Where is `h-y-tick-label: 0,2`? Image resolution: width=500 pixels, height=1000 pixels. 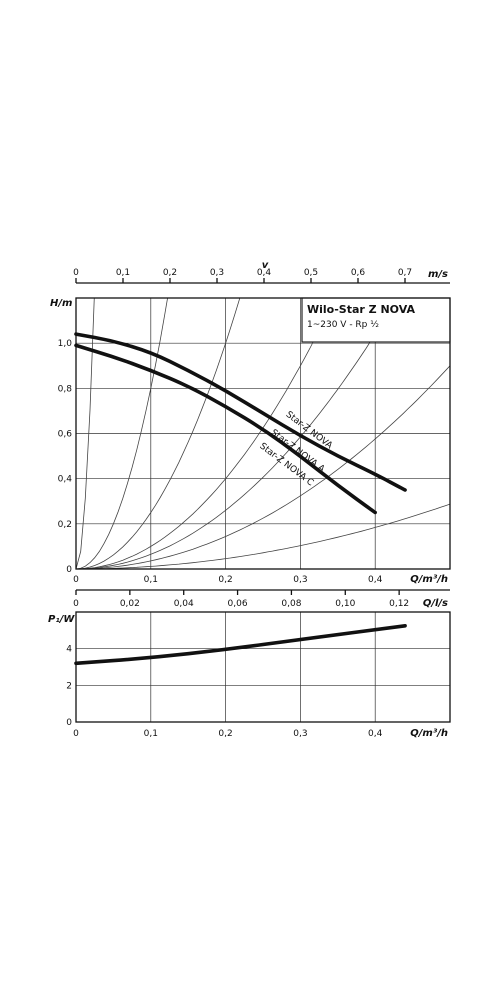
h-y-tick-label: 0,2 is located at coordinates (65, 525).